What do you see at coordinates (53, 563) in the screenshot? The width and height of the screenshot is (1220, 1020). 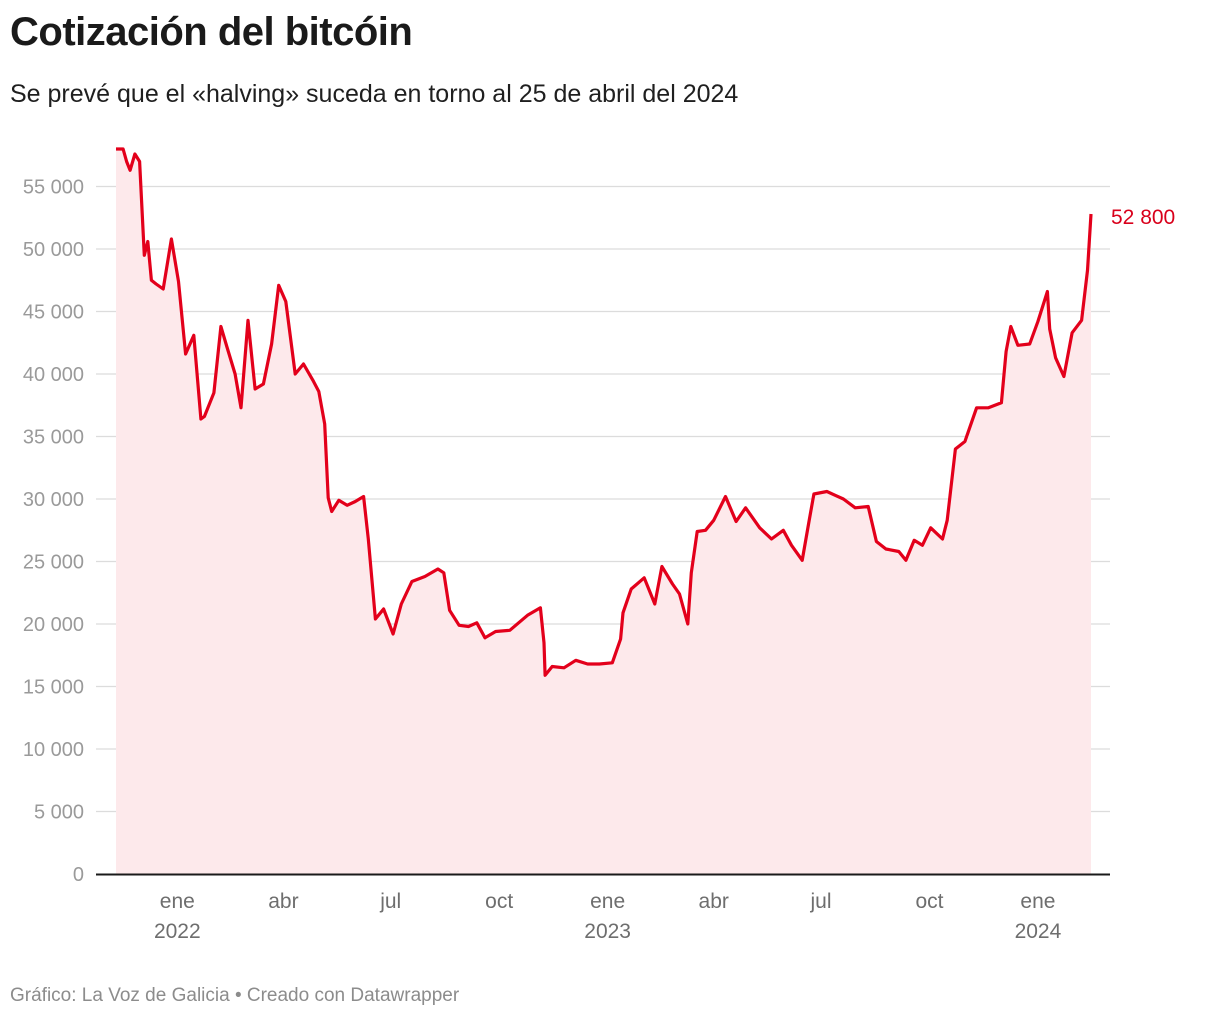 I see `y-tick-label: 25 000` at bounding box center [53, 563].